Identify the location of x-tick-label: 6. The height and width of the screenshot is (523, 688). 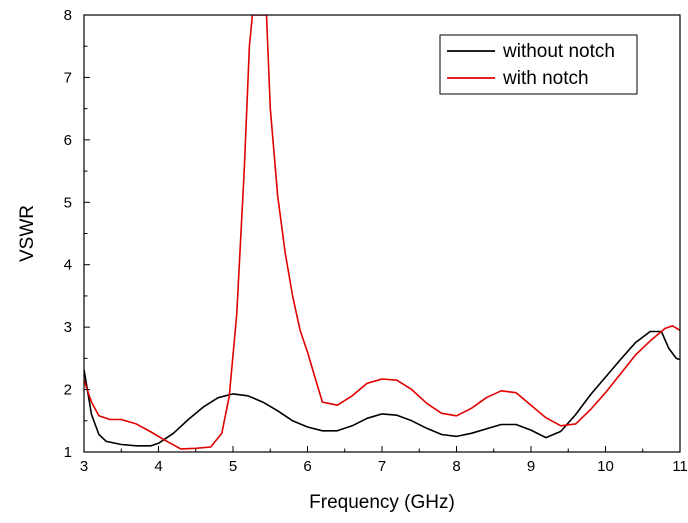
(307, 466).